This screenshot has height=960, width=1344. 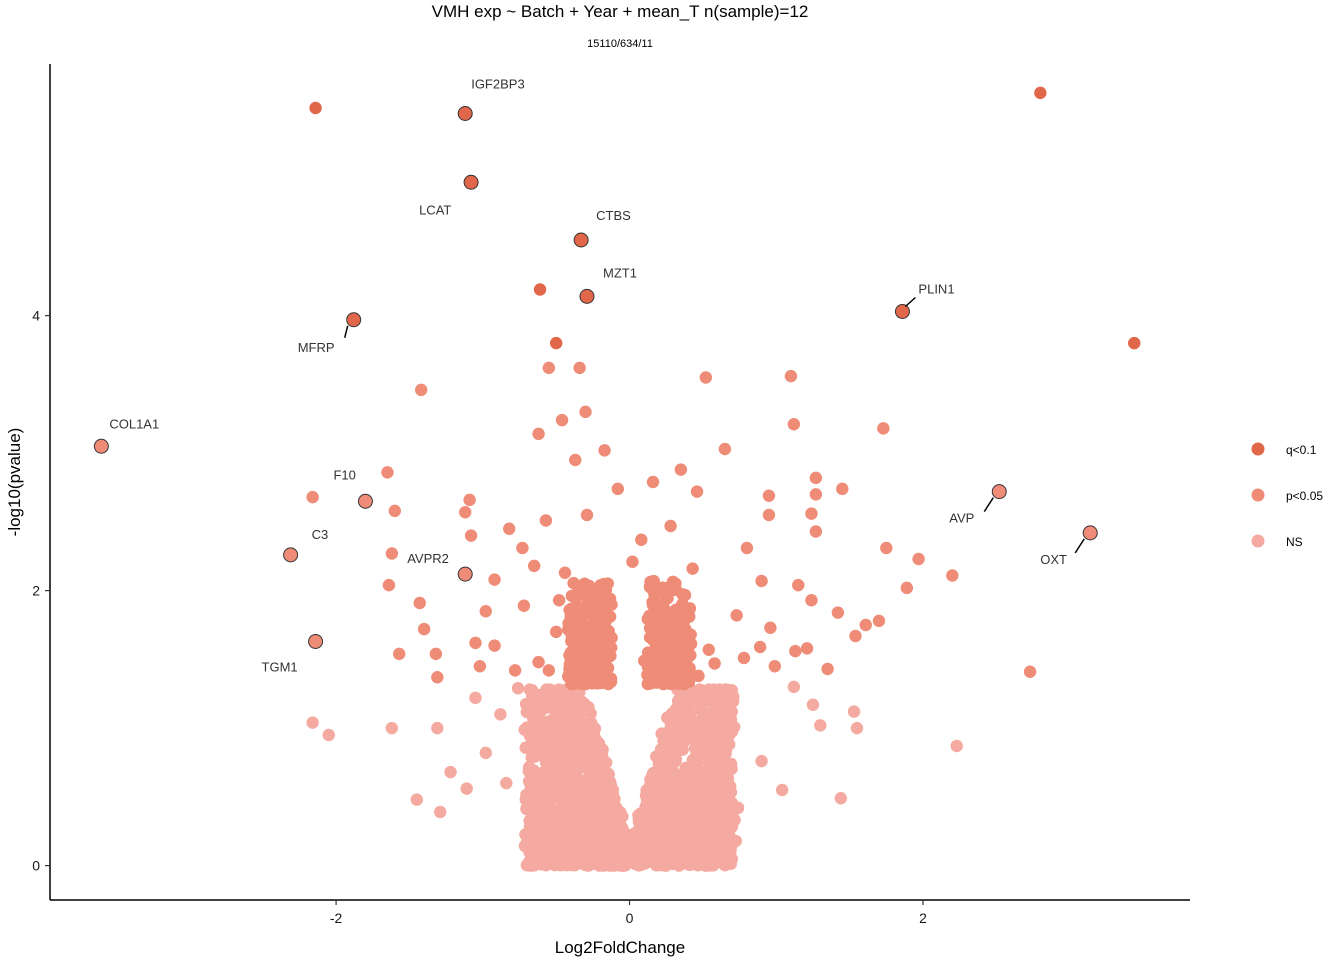 I want to click on gene-label: OXT, so click(x=1053, y=559).